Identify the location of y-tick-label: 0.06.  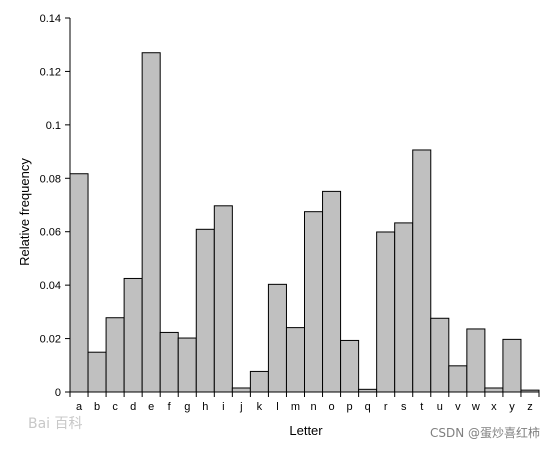
(50, 233).